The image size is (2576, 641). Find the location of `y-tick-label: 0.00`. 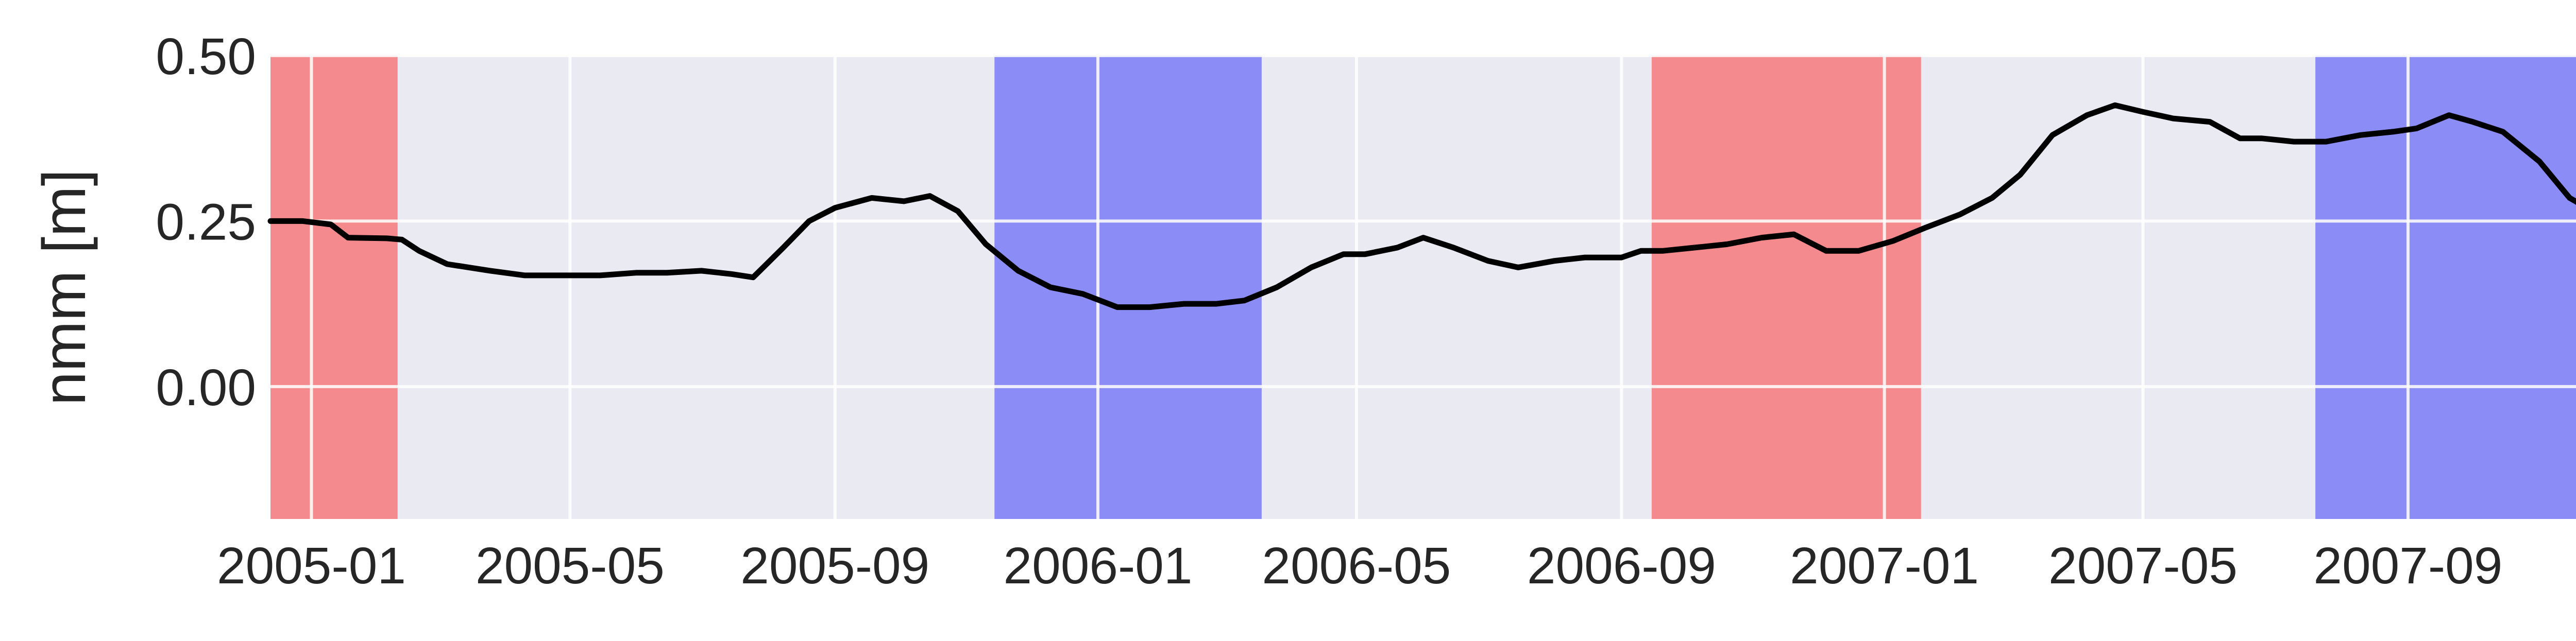

y-tick-label: 0.00 is located at coordinates (206, 388).